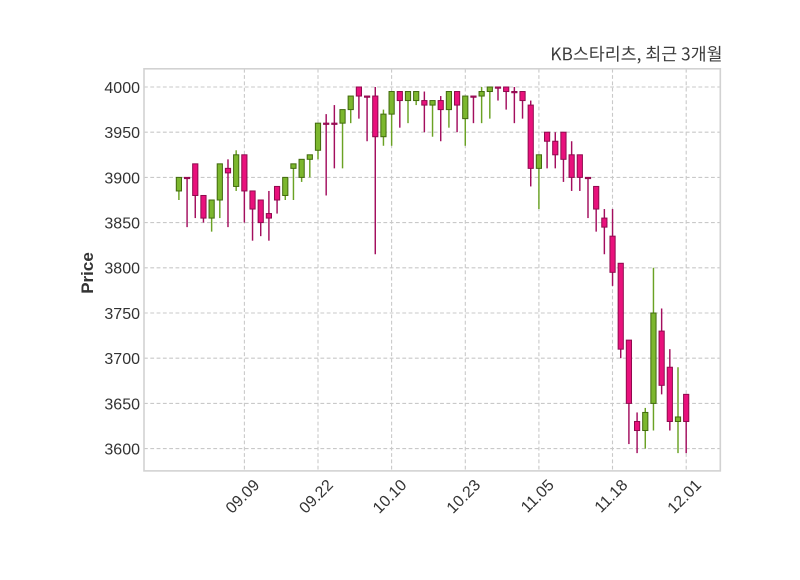 Image resolution: width=800 pixels, height=580 pixels. What do you see at coordinates (122, 269) in the screenshot?
I see `svg-text: 3800` at bounding box center [122, 269].